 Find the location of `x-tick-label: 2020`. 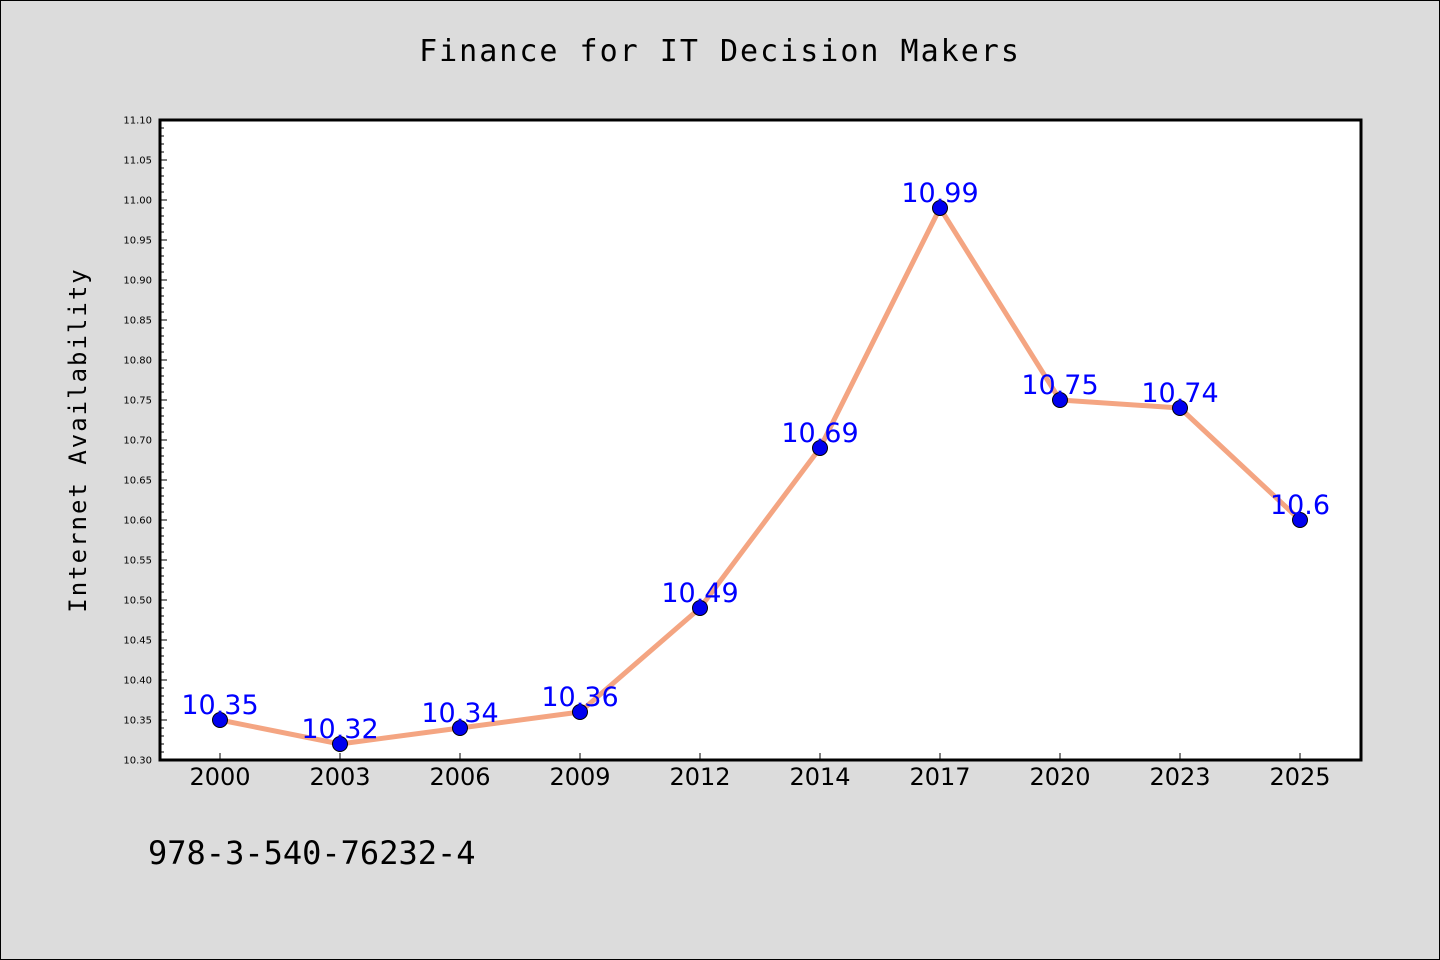

x-tick-label: 2020 is located at coordinates (1059, 777).